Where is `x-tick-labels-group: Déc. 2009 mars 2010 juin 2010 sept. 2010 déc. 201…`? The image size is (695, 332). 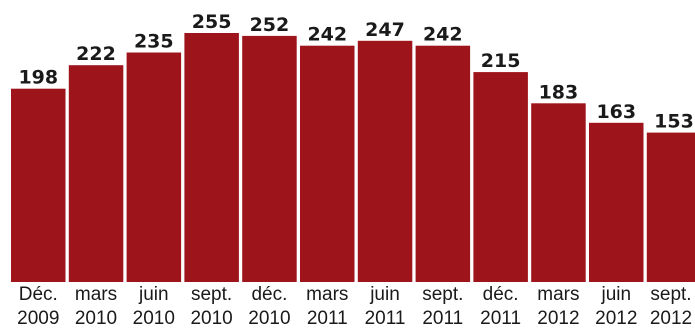 x-tick-labels-group: Déc. 2009 mars 2010 juin 2010 sept. 2010 déc. 201… is located at coordinates (354, 306).